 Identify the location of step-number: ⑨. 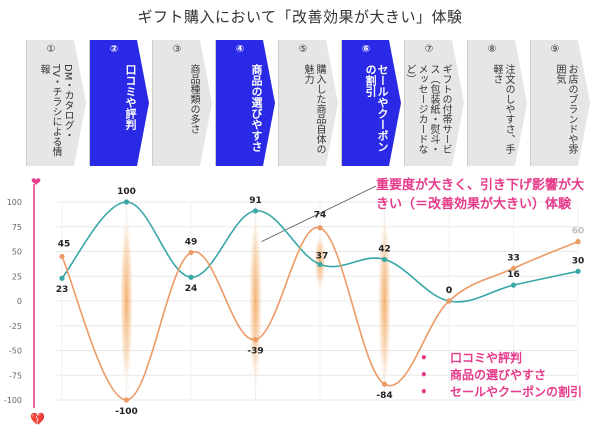
(555, 49).